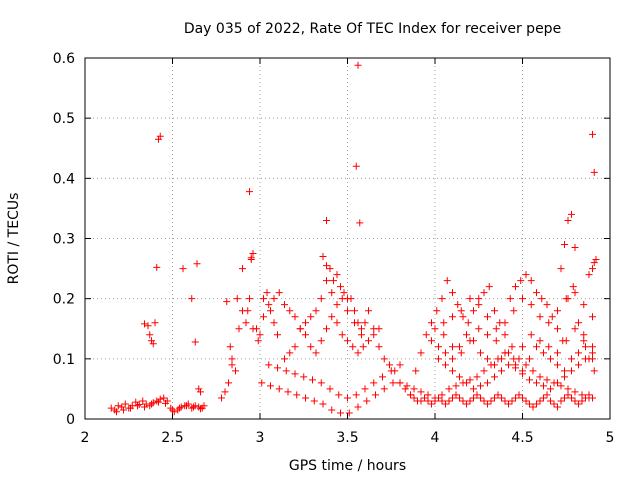 The height and width of the screenshot is (480, 640). What do you see at coordinates (347, 438) in the screenshot?
I see `x-tick-label: 3.5` at bounding box center [347, 438].